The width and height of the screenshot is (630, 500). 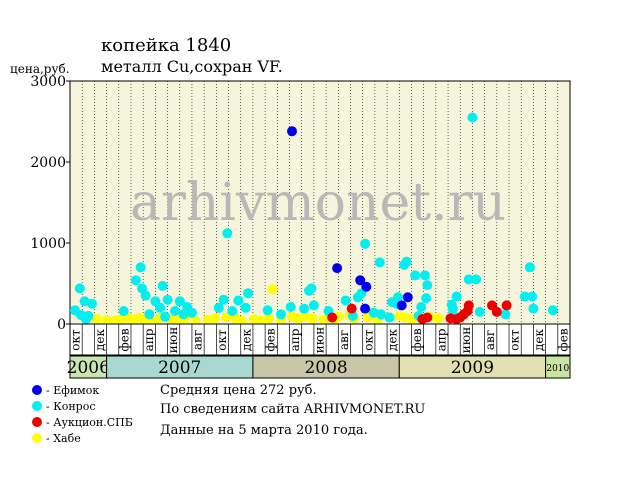 I want to click on legend-label: - Хабе, so click(x=63, y=438).